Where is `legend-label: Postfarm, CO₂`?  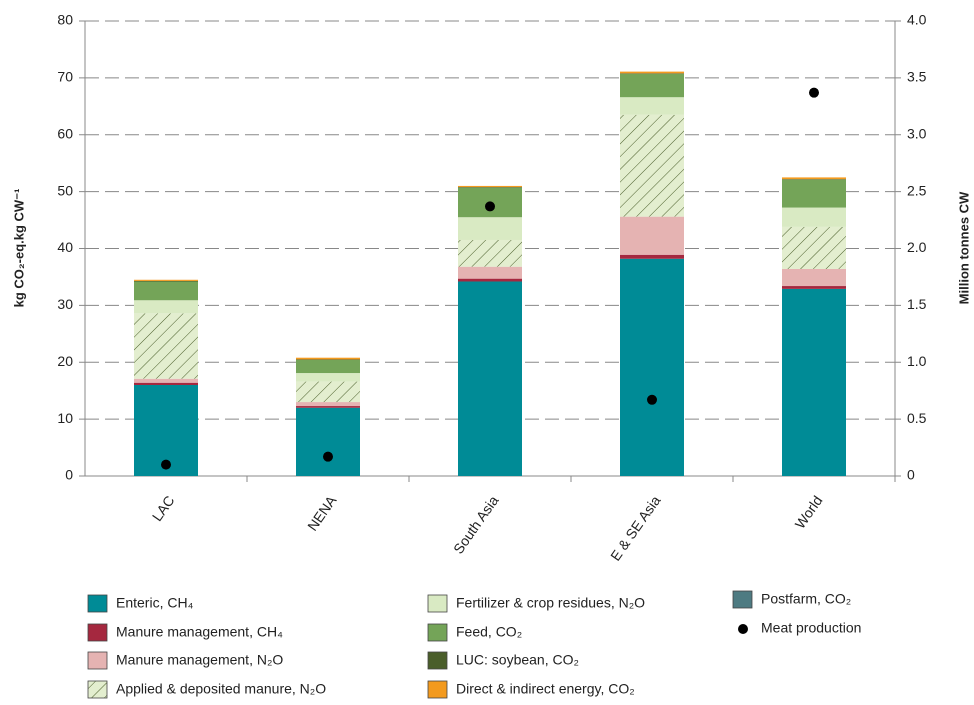 legend-label: Postfarm, CO₂ is located at coordinates (806, 599).